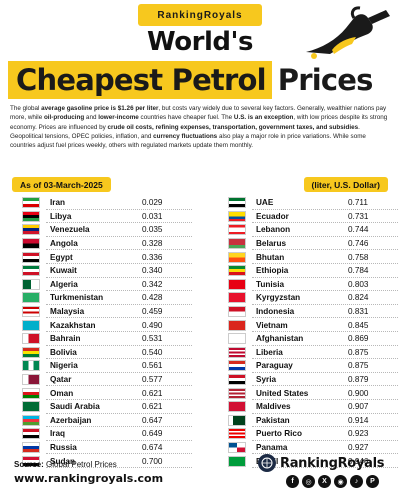 The height and width of the screenshot is (500, 400). What do you see at coordinates (270, 284) in the screenshot?
I see `country-name: Tunisia` at bounding box center [270, 284].